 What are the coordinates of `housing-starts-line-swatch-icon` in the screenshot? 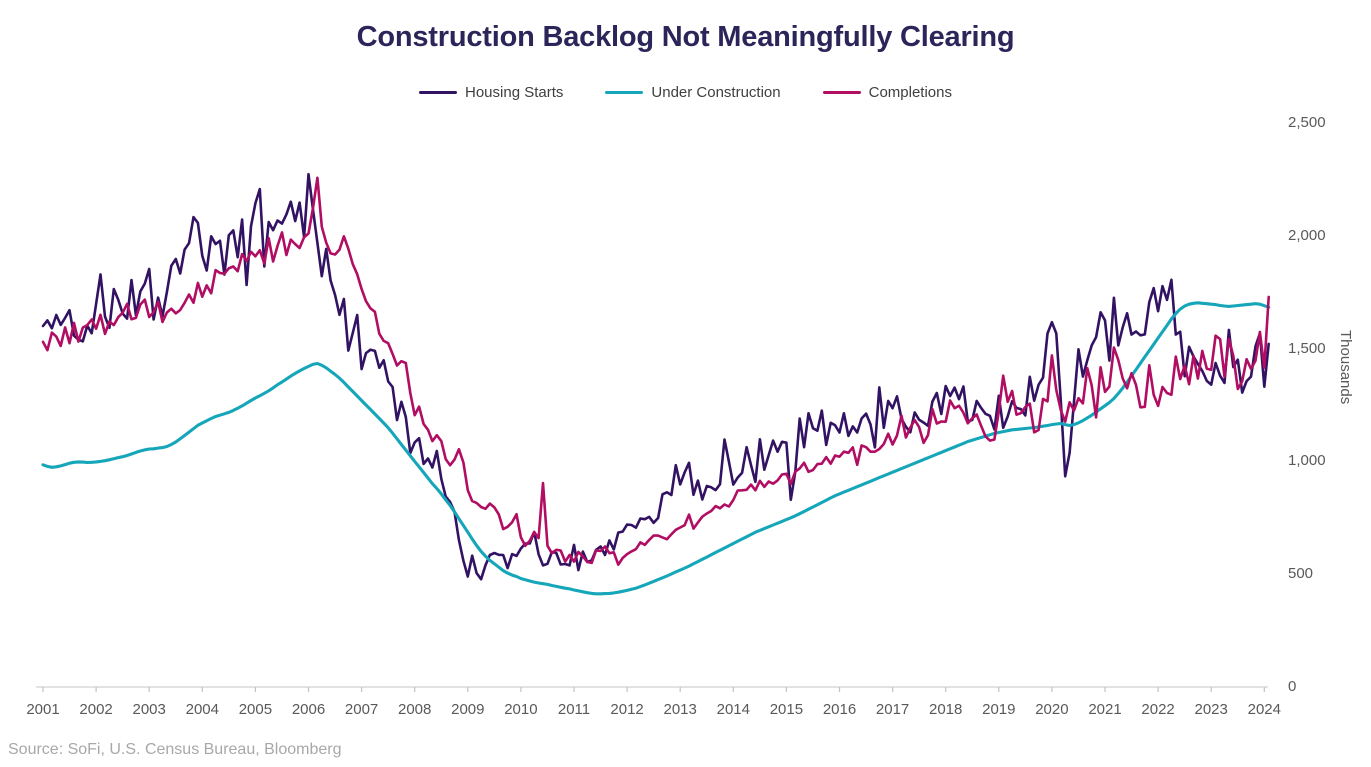 It's located at (438, 92).